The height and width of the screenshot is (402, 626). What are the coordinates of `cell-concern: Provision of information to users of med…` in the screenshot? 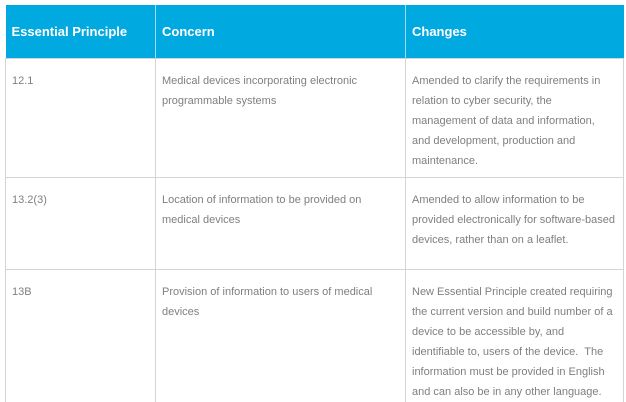 It's located at (280, 335).